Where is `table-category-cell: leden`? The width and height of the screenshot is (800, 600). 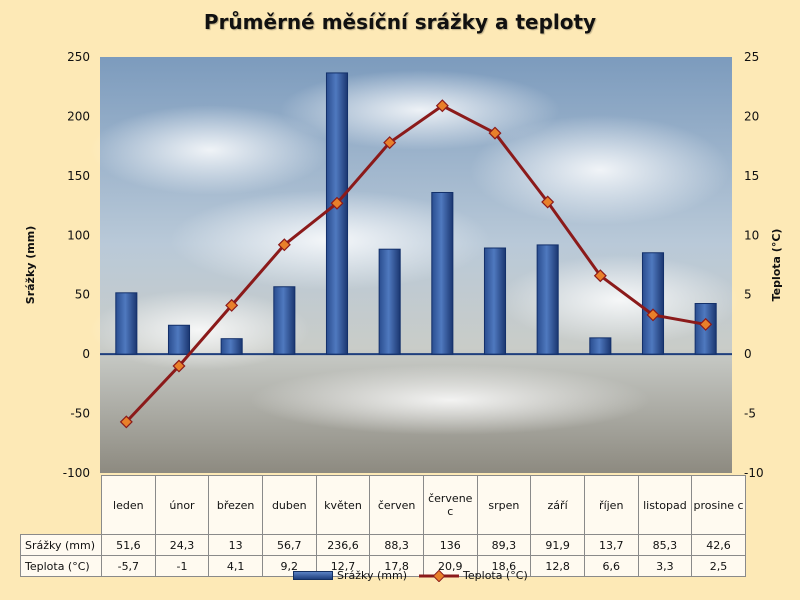 table-category-cell: leden is located at coordinates (128, 505).